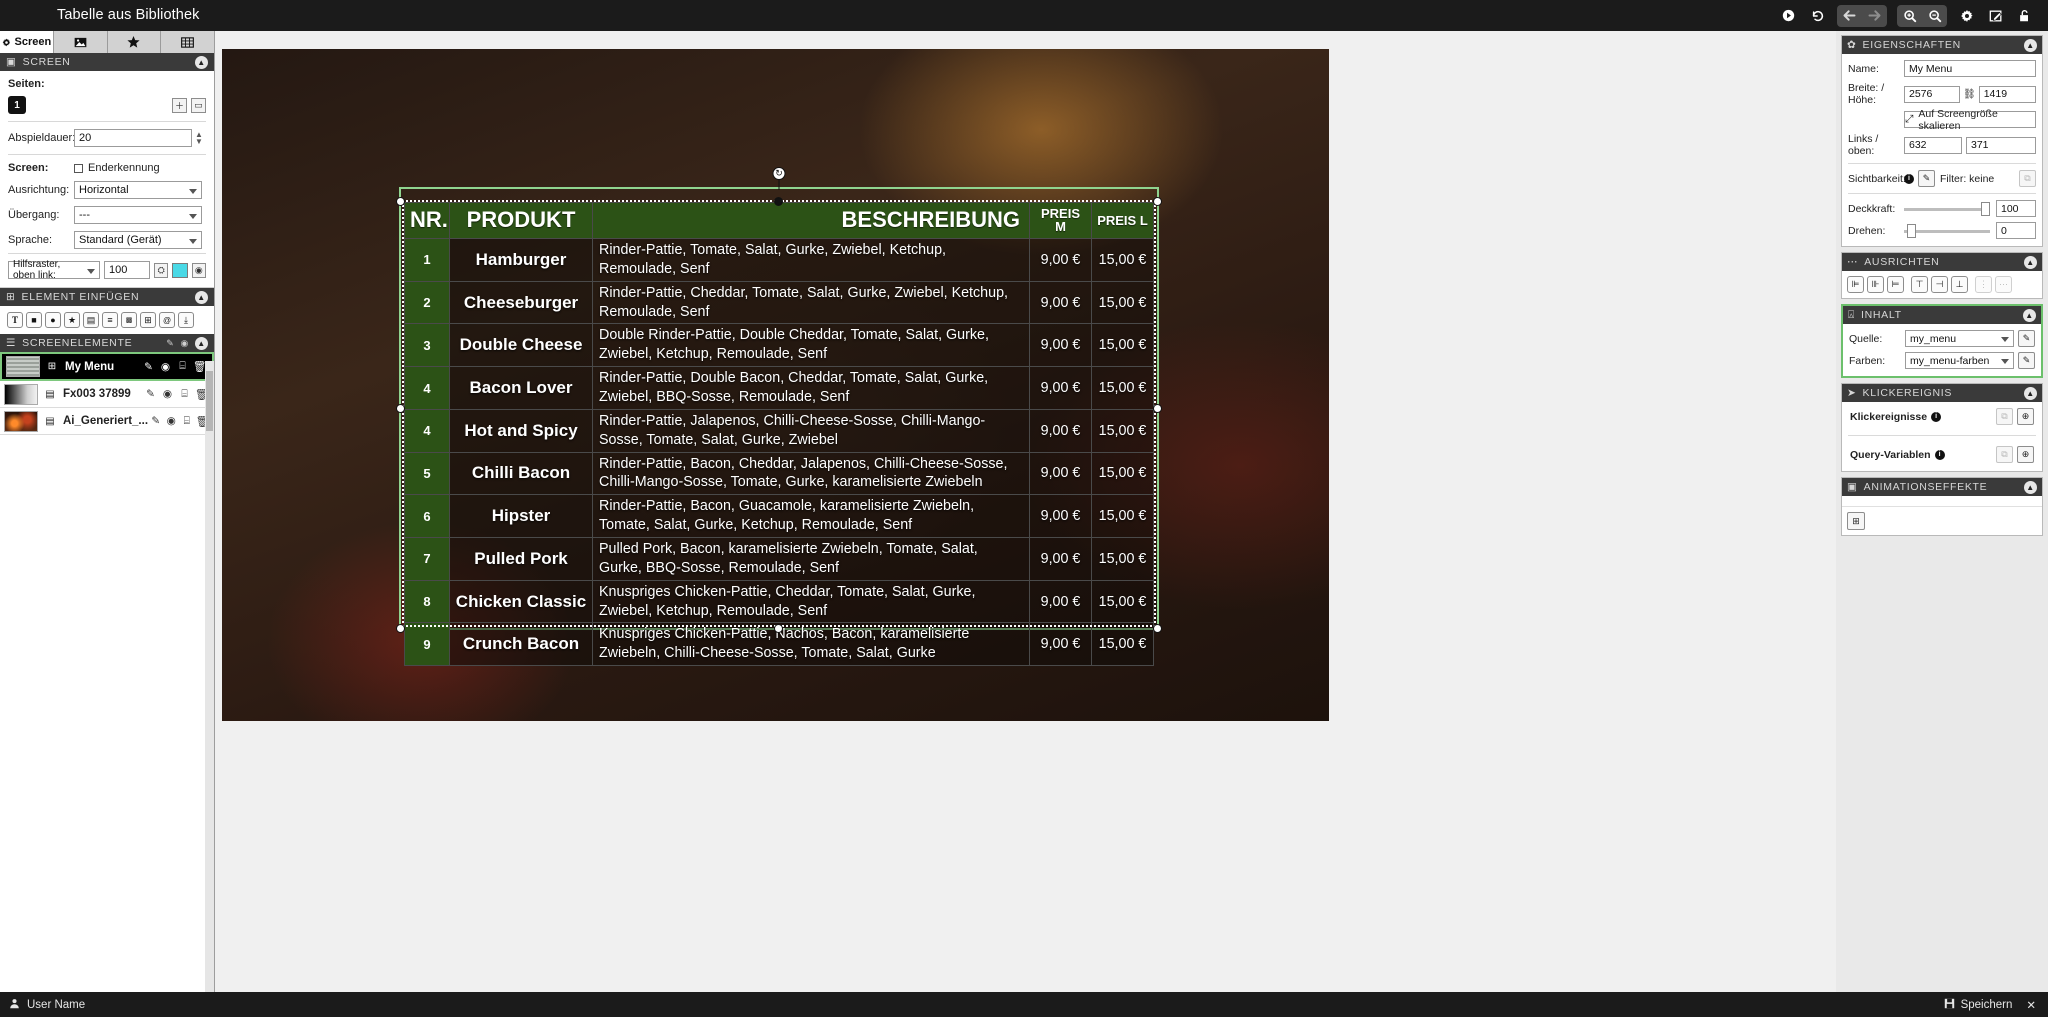 Image resolution: width=2048 pixels, height=1017 pixels. What do you see at coordinates (138, 240) in the screenshot?
I see `language-select: Standard (Gerät)` at bounding box center [138, 240].